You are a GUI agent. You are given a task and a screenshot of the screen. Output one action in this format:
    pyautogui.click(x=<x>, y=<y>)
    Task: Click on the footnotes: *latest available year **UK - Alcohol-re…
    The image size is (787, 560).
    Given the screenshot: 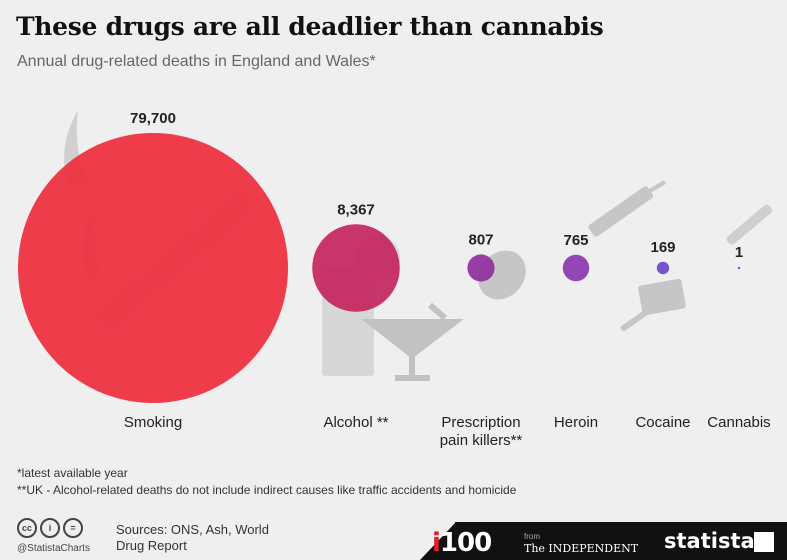 What is the action you would take?
    pyautogui.click(x=266, y=482)
    